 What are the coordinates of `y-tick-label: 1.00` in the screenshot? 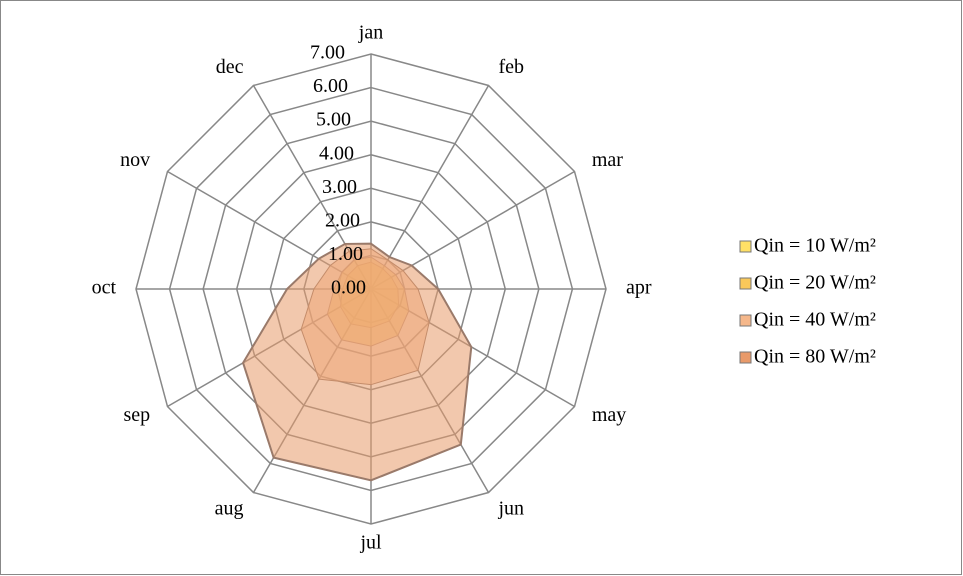 It's located at (345, 254).